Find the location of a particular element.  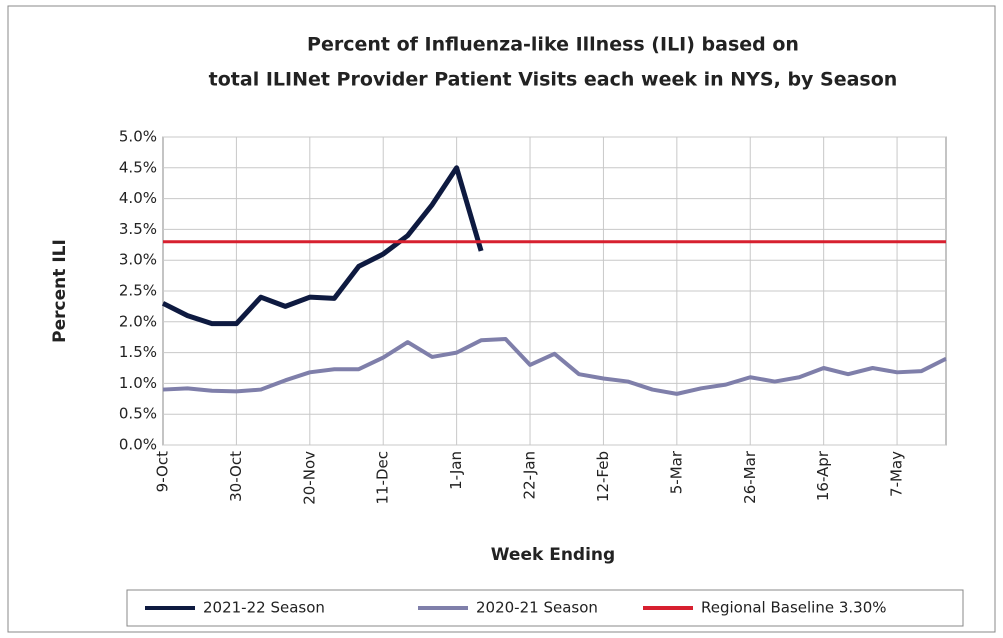

y-axis-title: Percent ILI is located at coordinates (60, 291).